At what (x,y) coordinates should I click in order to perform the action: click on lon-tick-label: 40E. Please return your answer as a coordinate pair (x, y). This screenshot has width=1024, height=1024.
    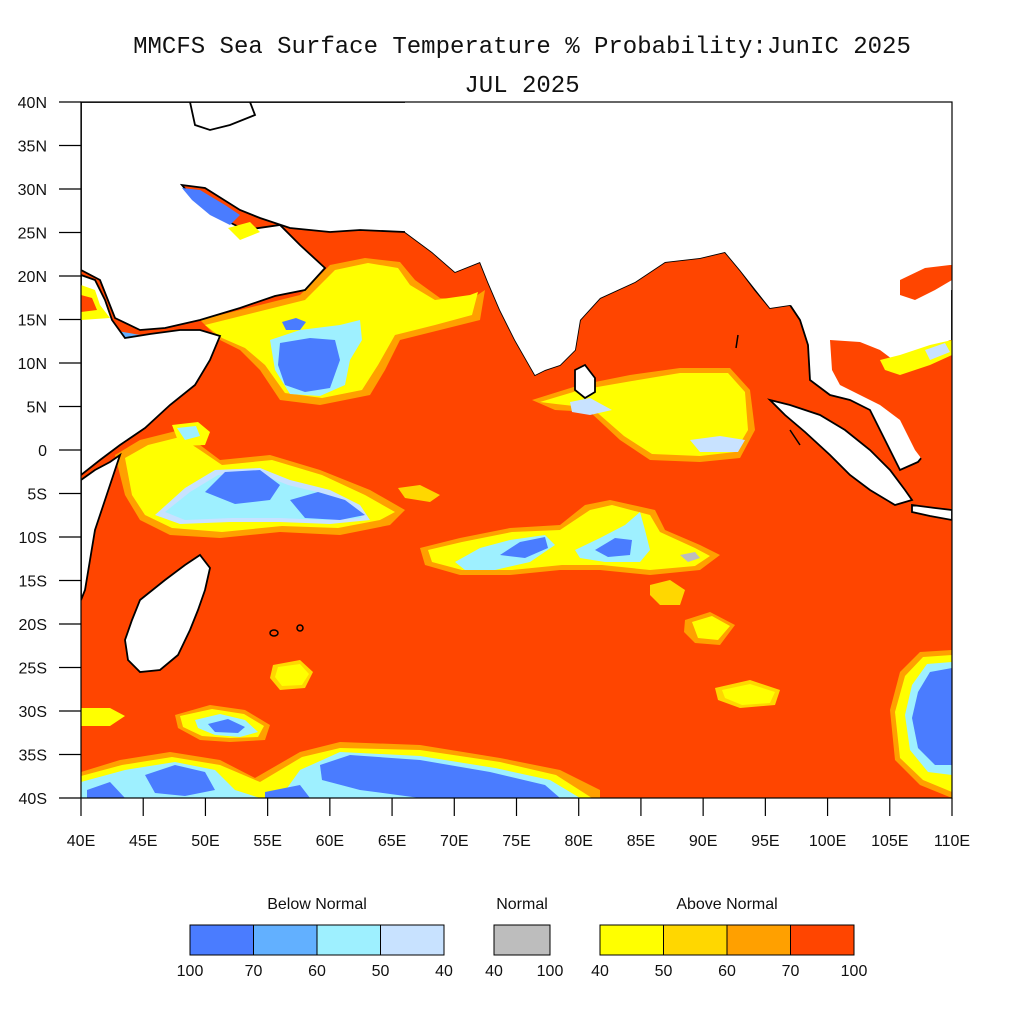
    Looking at the image, I should click on (81, 841).